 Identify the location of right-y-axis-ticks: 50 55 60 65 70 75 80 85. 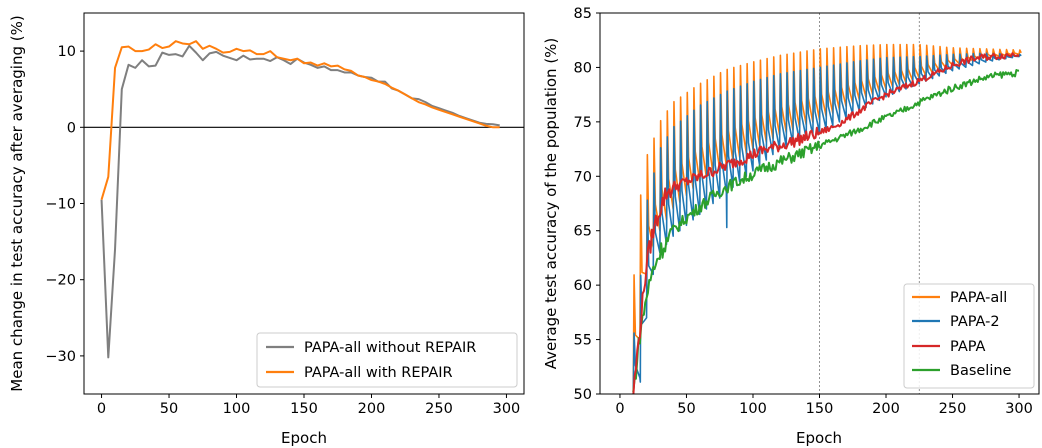
(587, 204).